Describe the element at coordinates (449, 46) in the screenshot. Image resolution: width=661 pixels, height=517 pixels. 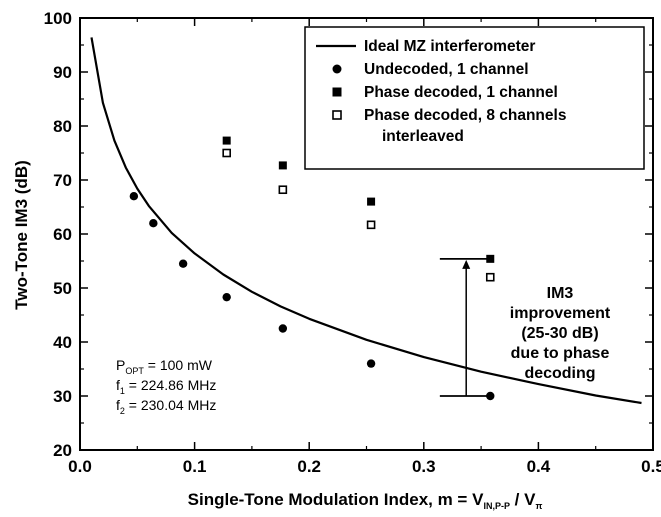
I see `legend-label: Ideal MZ interferometer` at that location.